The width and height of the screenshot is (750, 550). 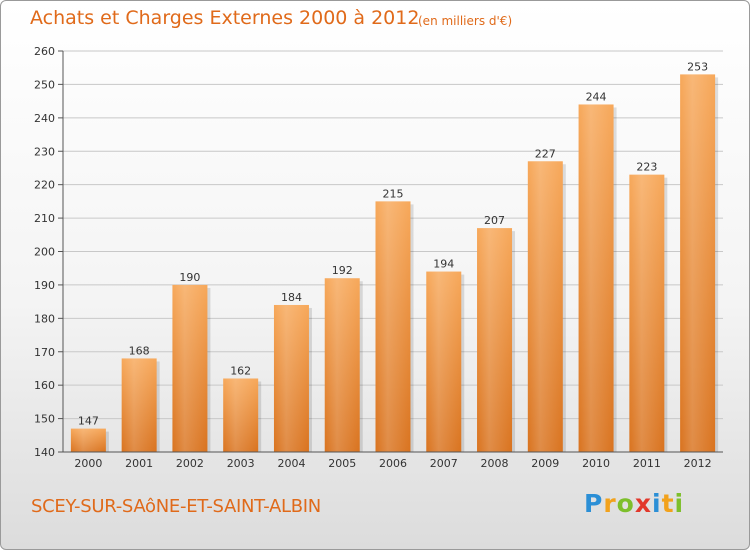 What do you see at coordinates (44, 318) in the screenshot?
I see `y-tick-label: 180` at bounding box center [44, 318].